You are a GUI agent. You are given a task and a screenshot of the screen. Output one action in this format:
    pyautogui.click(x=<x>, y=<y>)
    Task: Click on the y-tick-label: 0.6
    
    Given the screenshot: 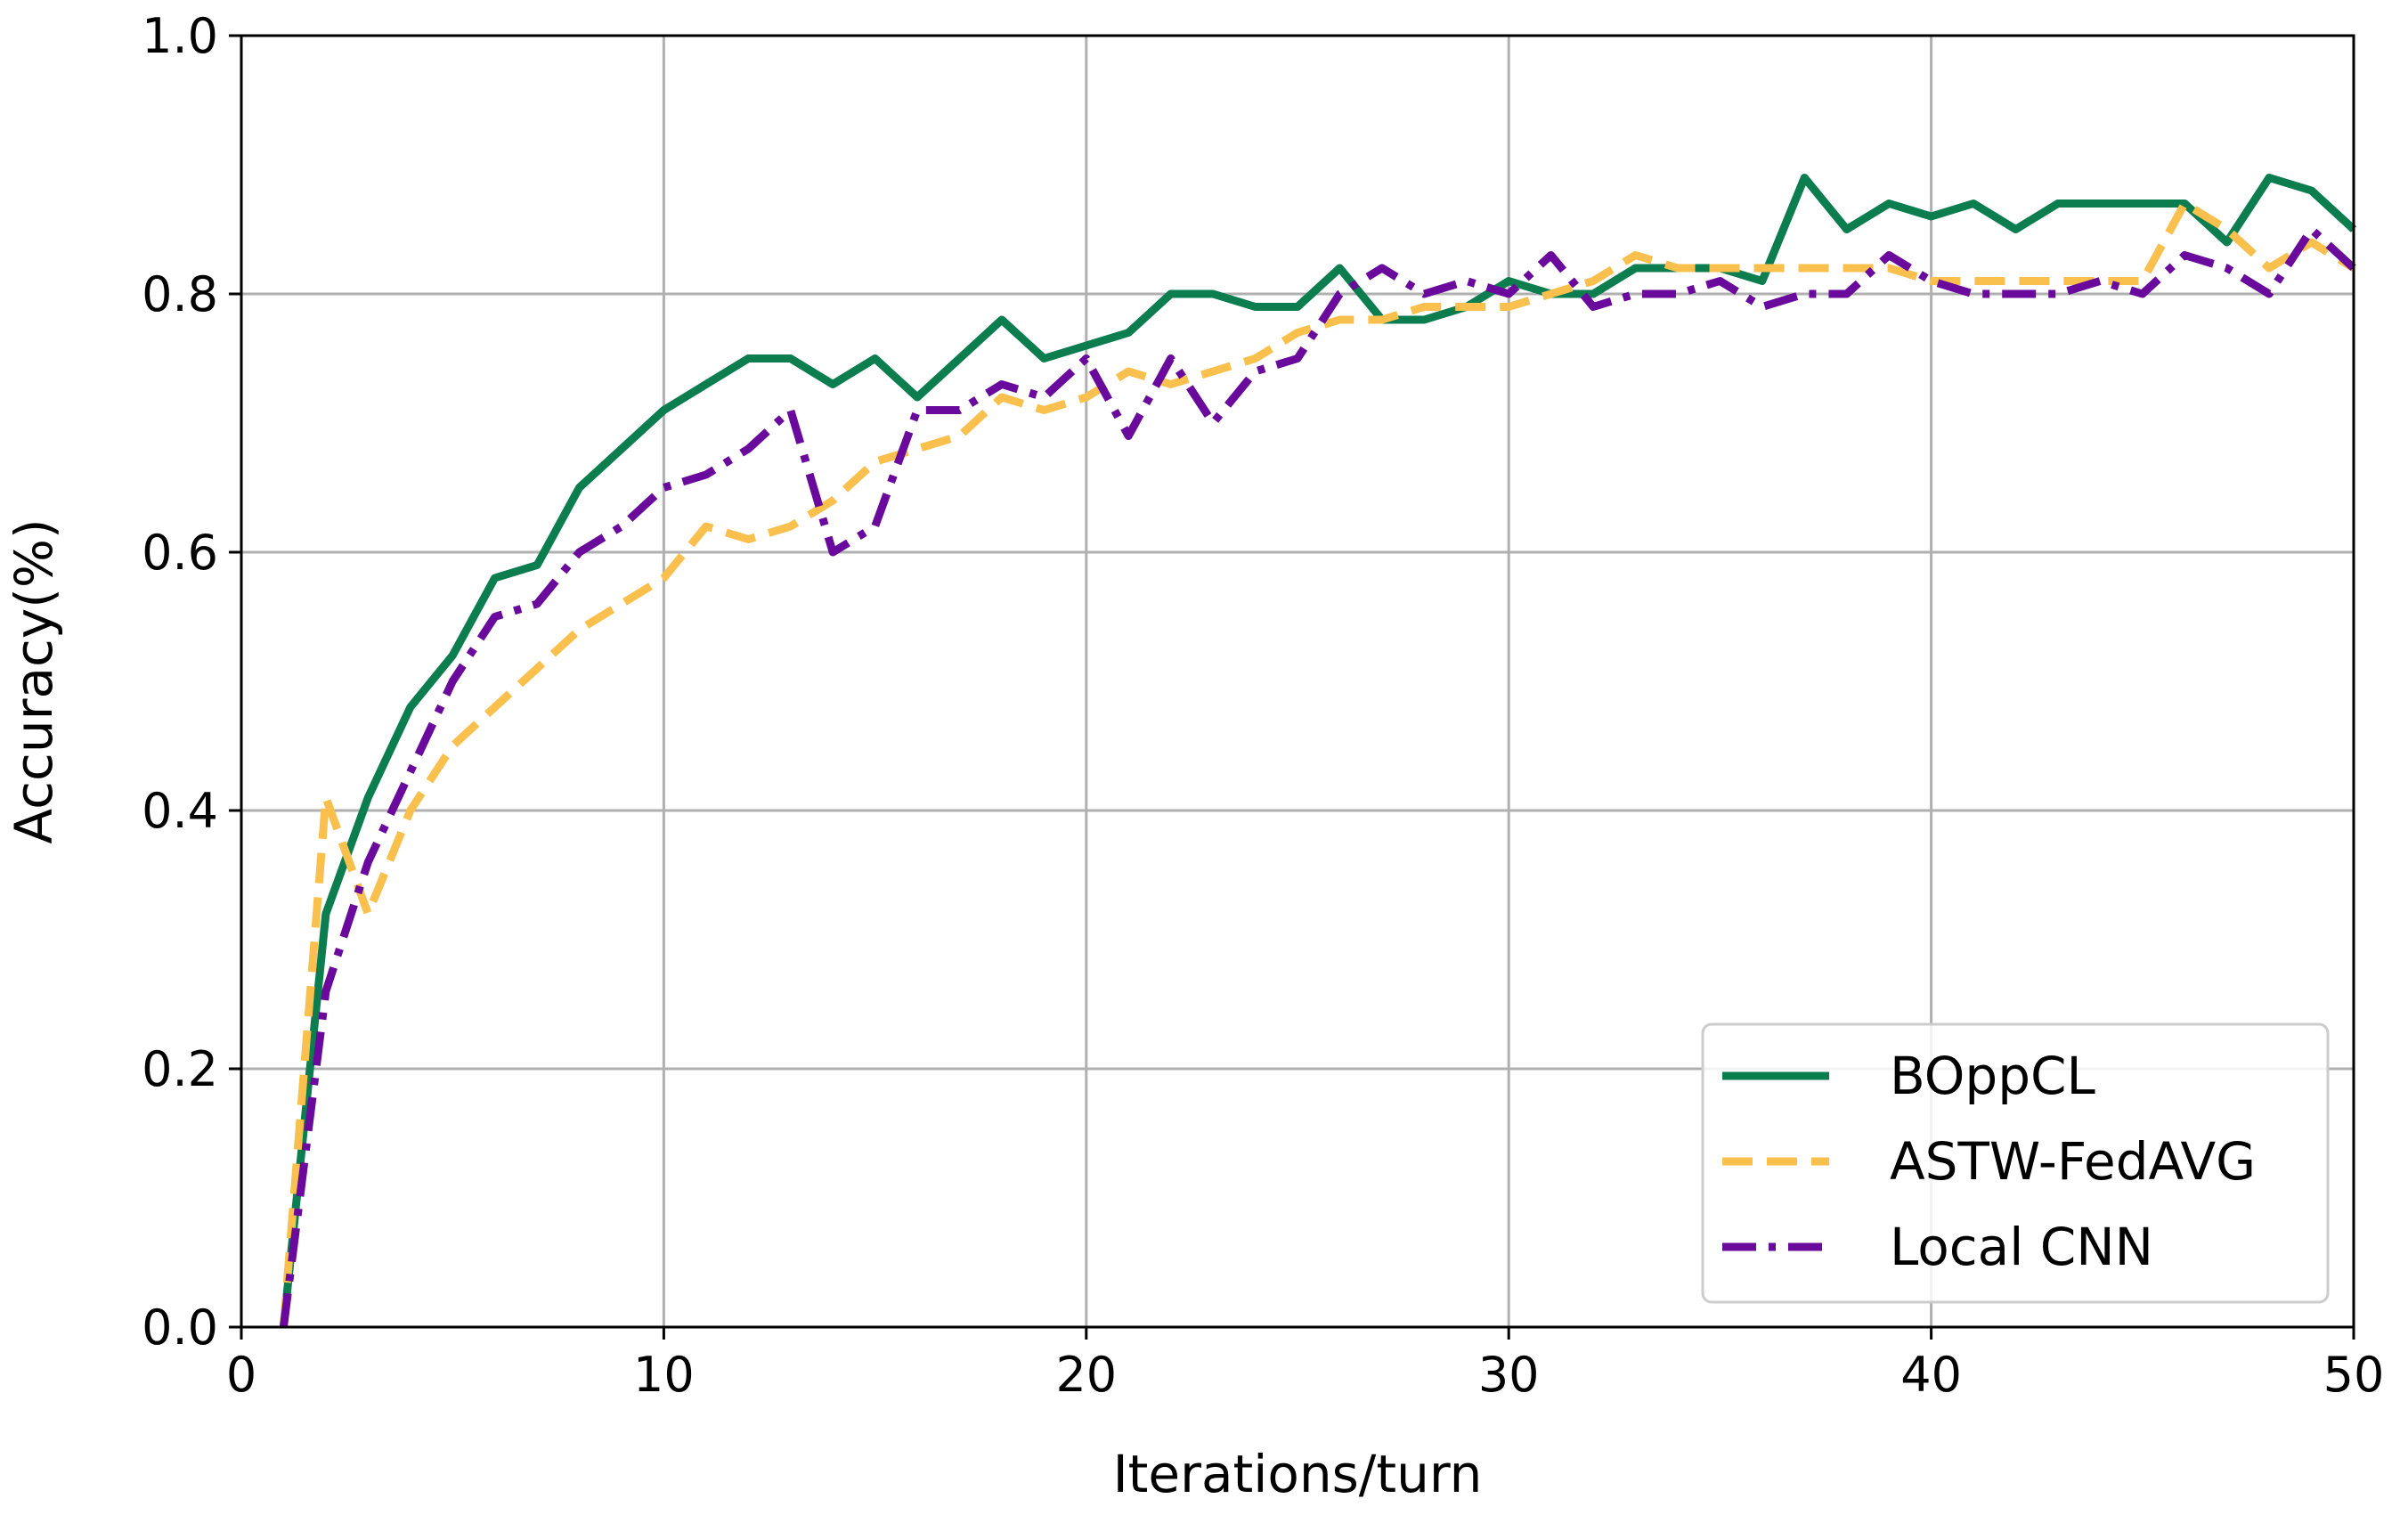 What is the action you would take?
    pyautogui.click(x=180, y=553)
    